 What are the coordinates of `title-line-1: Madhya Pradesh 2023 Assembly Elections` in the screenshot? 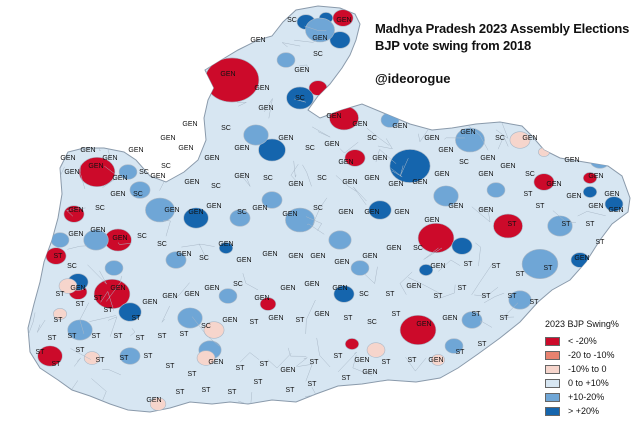 It's located at (502, 28).